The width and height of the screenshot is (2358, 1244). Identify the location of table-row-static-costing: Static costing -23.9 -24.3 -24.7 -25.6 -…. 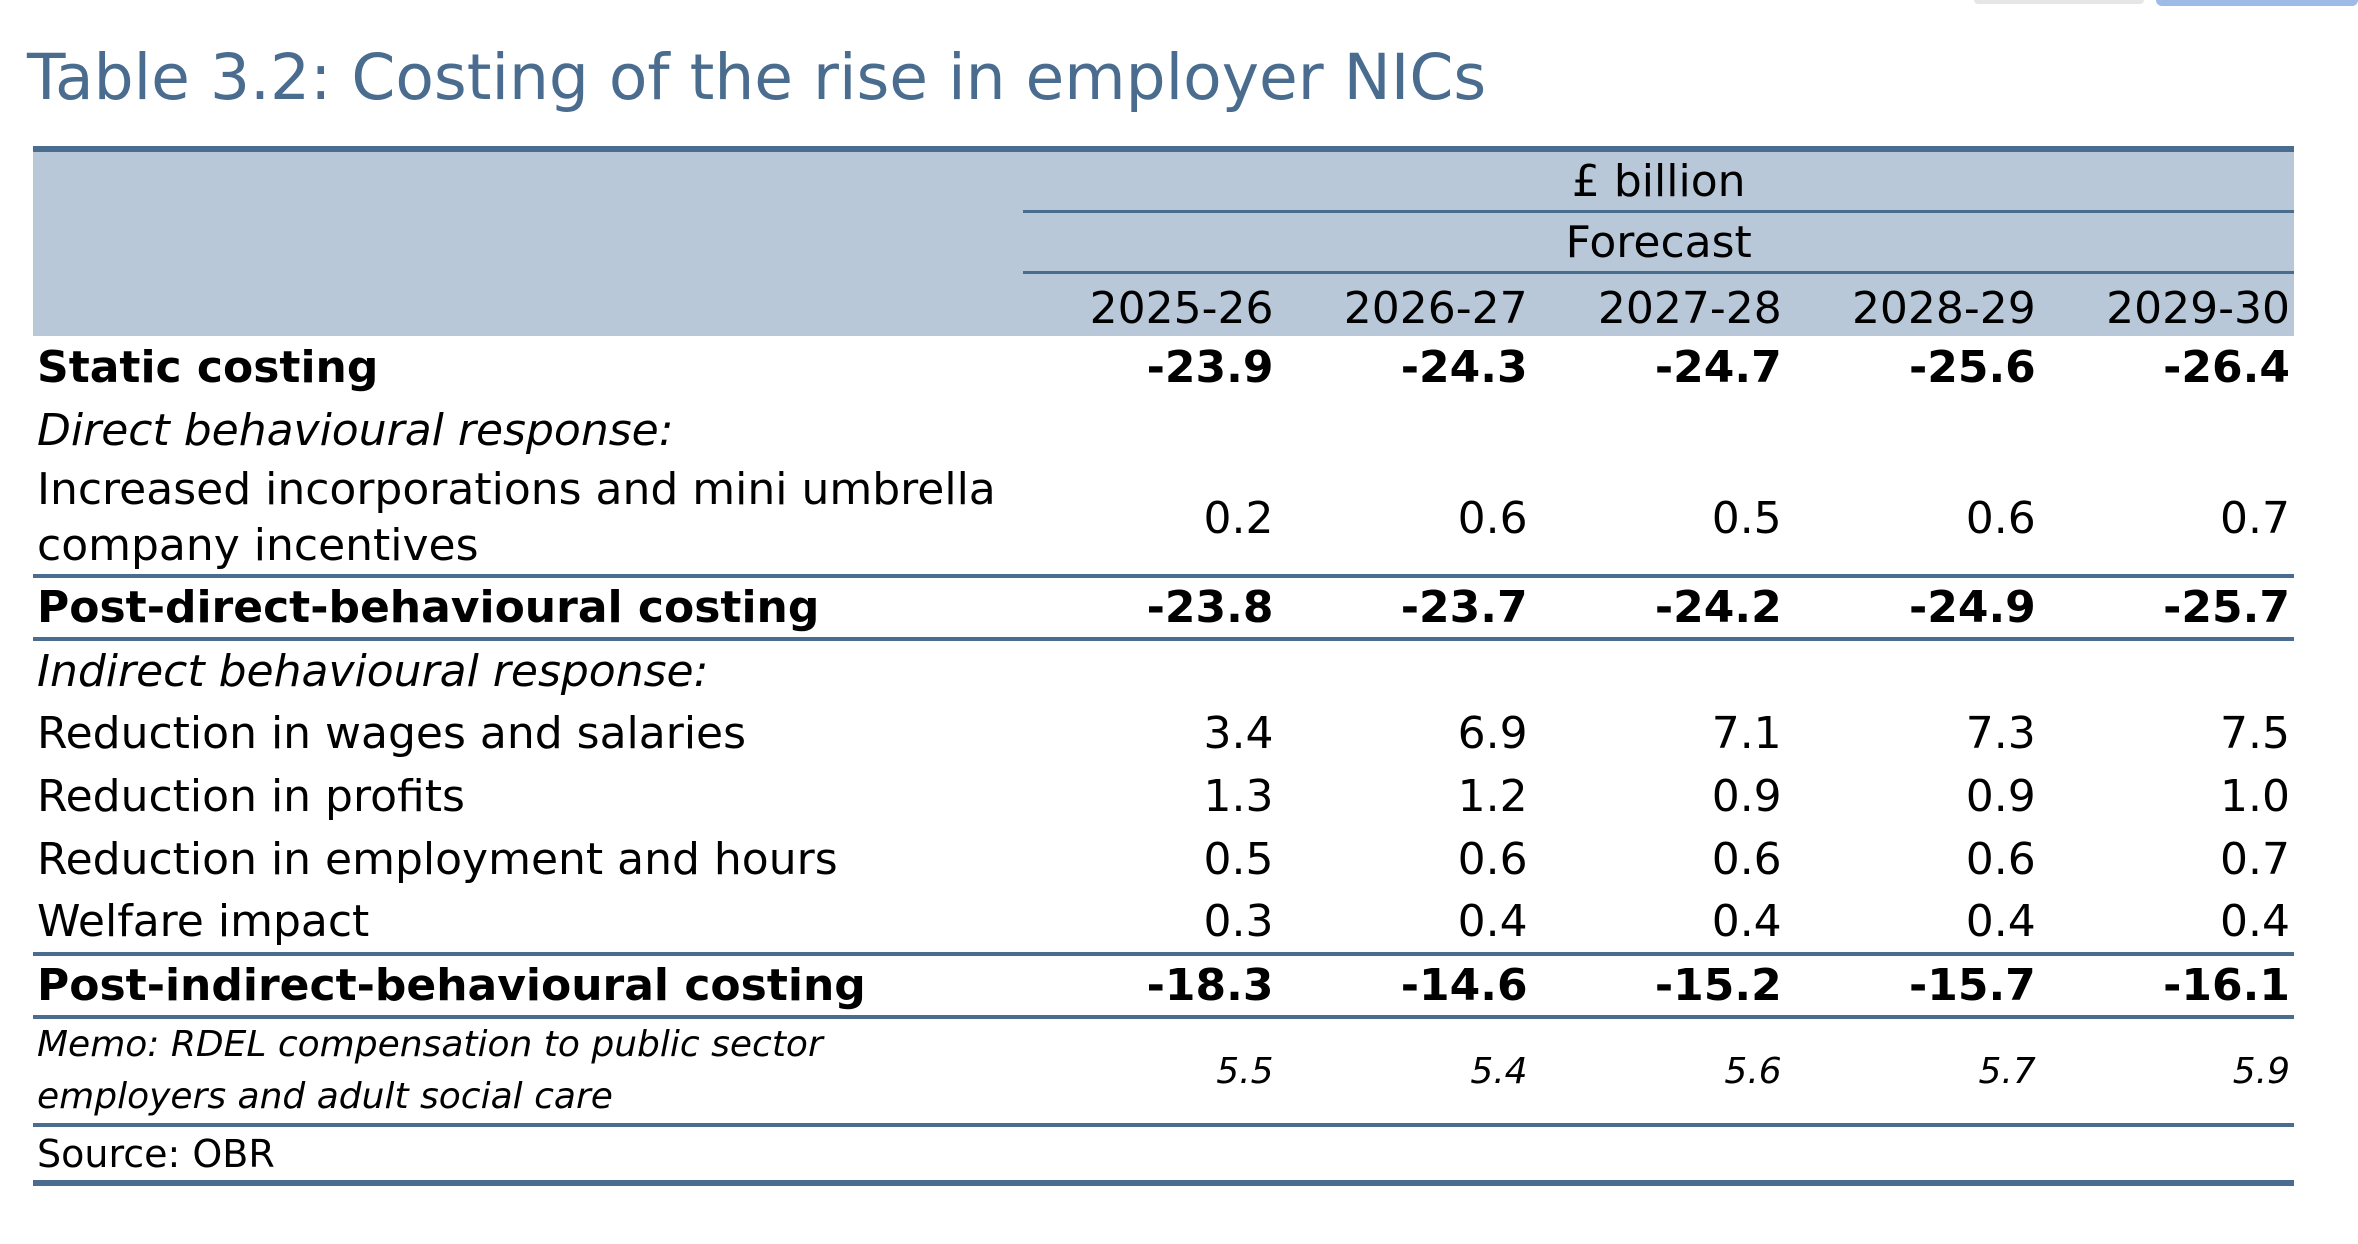
(1163, 367).